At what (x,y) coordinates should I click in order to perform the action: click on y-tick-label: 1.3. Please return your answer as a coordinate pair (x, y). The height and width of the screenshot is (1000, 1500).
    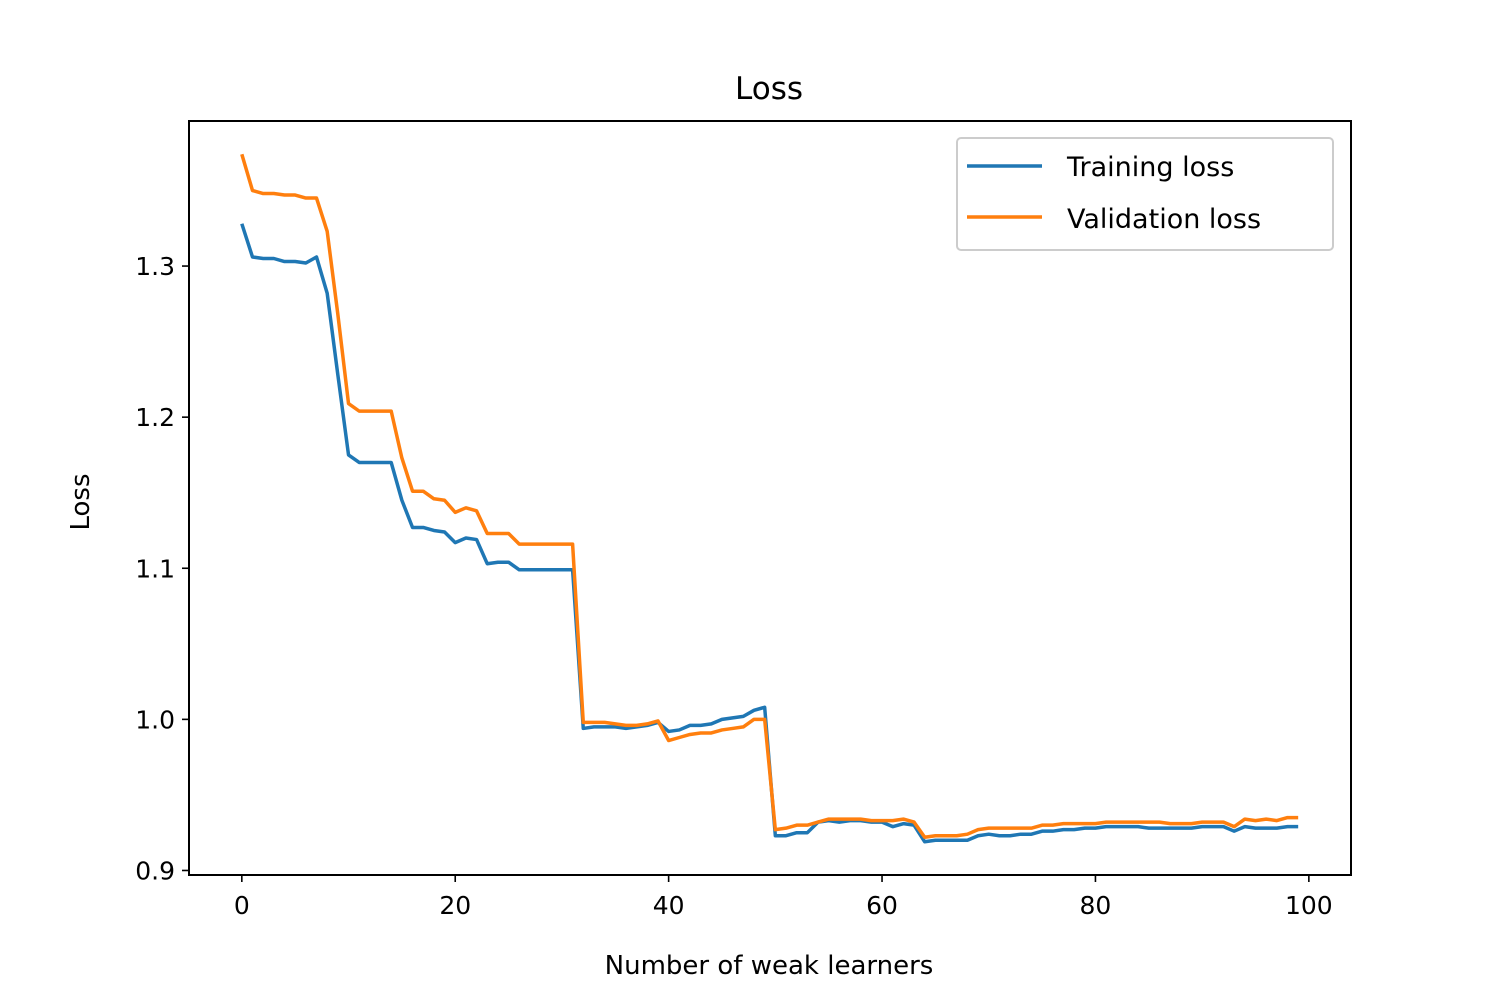
    Looking at the image, I should click on (155, 266).